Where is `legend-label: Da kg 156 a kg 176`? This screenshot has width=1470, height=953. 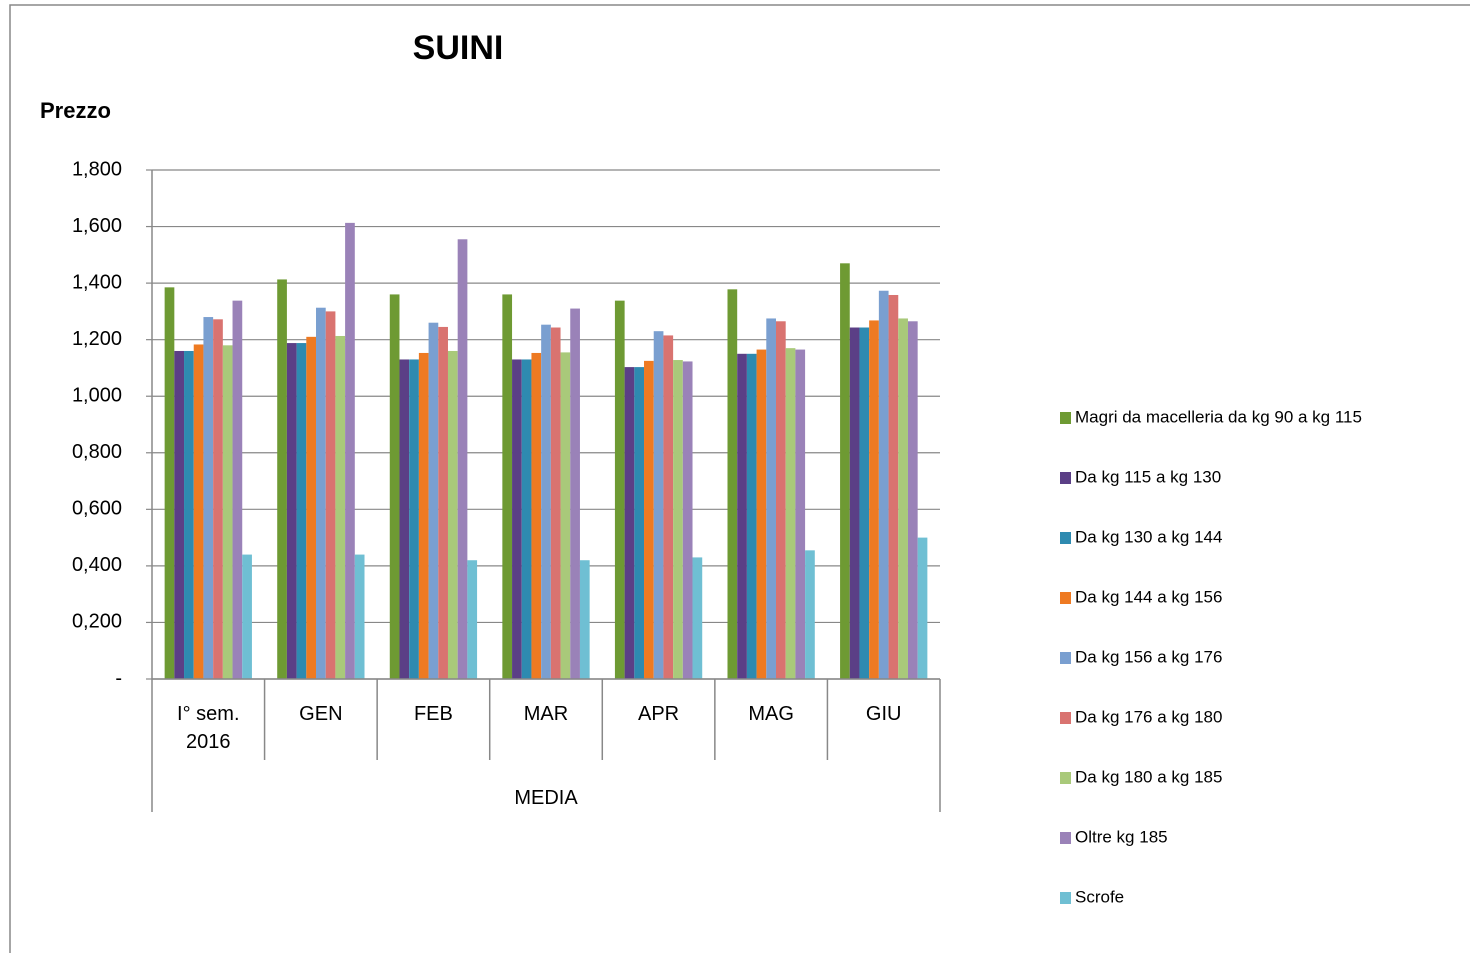 legend-label: Da kg 156 a kg 176 is located at coordinates (1148, 656).